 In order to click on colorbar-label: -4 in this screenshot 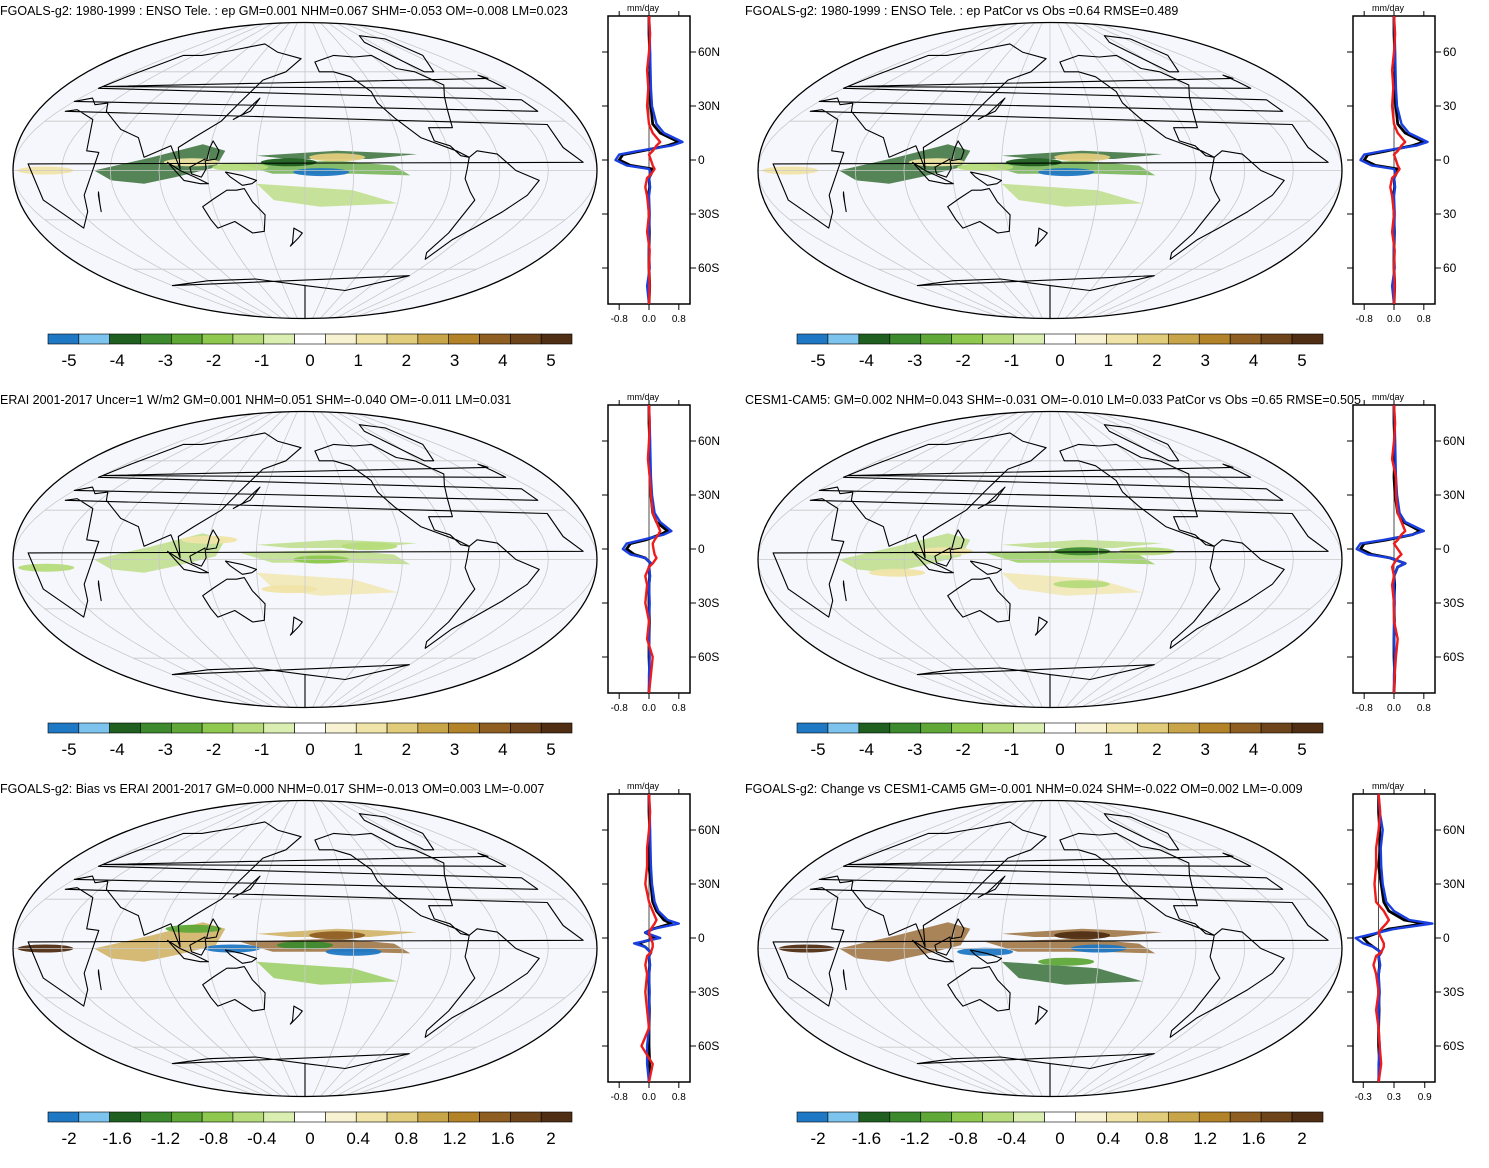, I will do `click(117, 749)`.